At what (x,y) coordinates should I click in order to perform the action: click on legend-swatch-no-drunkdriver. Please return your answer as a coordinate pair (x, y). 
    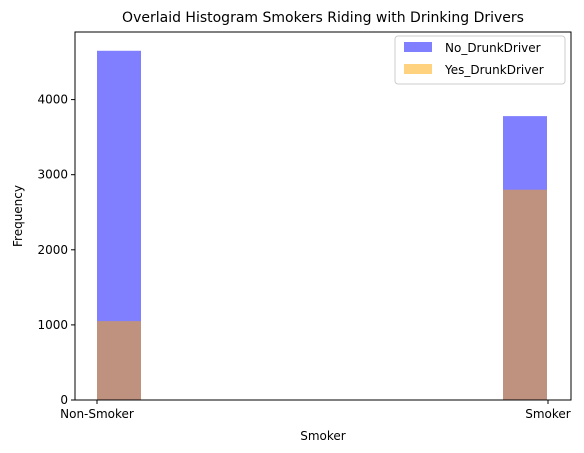
    Looking at the image, I should click on (418, 47).